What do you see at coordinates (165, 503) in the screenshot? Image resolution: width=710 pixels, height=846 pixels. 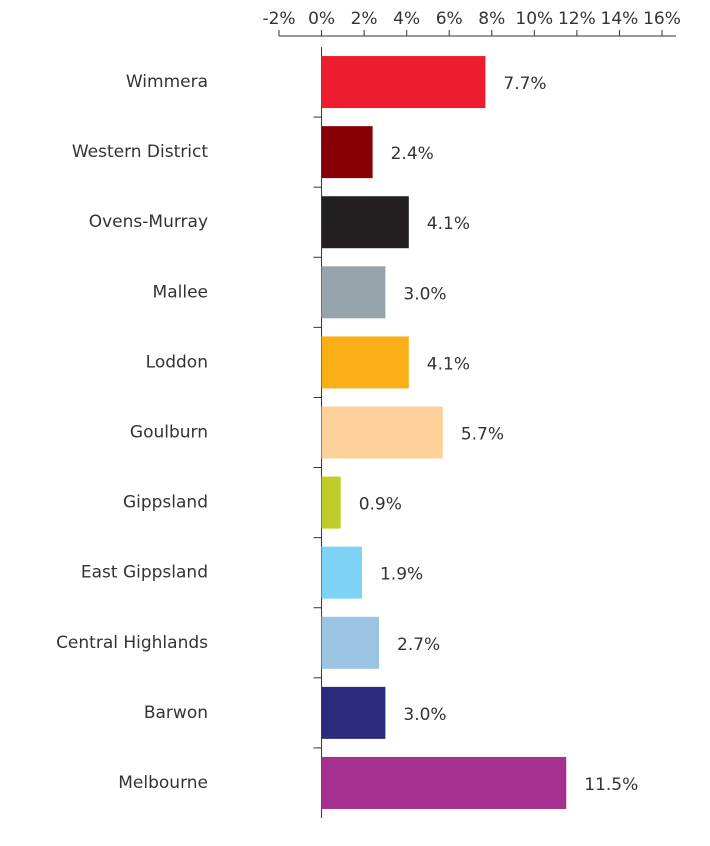 I see `y-tick-label: Gippsland` at bounding box center [165, 503].